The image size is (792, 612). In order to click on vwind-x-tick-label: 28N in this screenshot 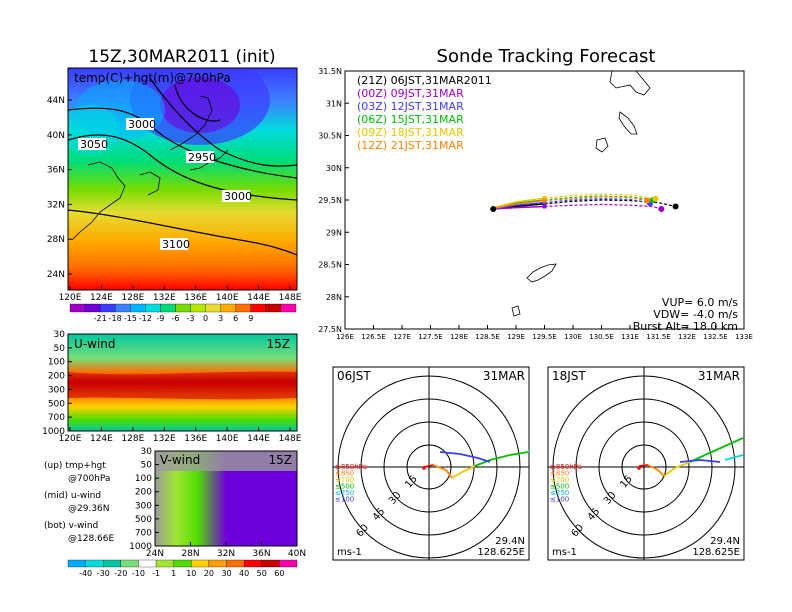, I will do `click(190, 554)`.